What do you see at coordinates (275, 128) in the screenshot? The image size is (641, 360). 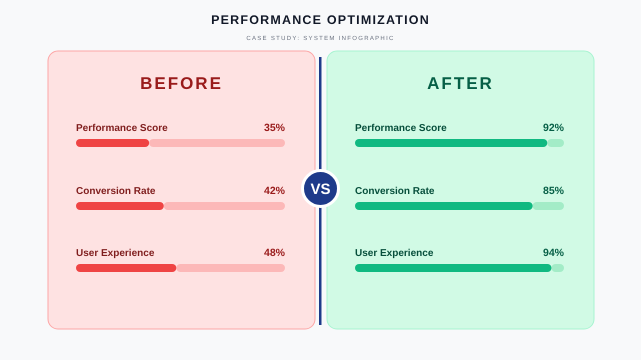 I see `data-label: 35%` at bounding box center [275, 128].